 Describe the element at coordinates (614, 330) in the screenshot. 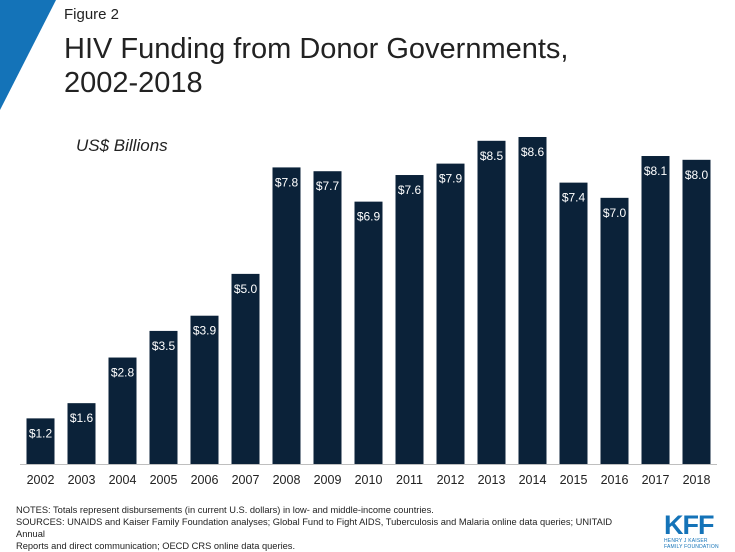

I see `bar-2016` at that location.